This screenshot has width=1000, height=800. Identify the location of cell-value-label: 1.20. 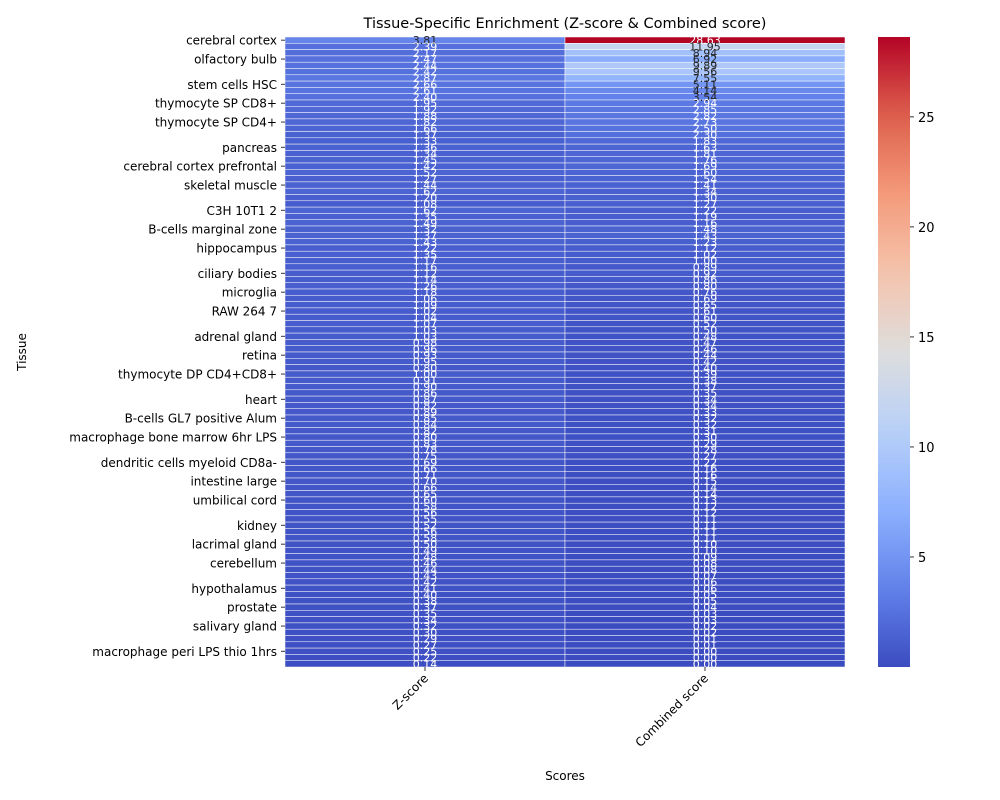
(425, 198).